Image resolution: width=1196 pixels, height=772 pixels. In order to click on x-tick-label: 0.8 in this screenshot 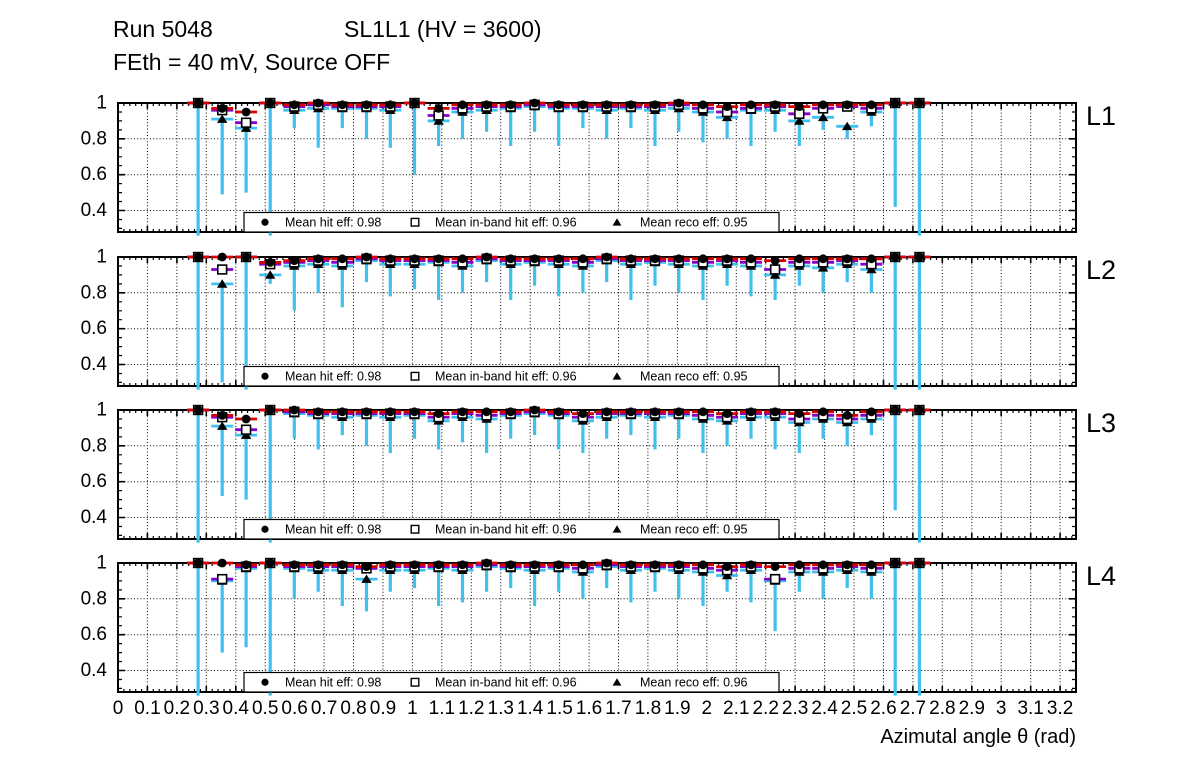, I will do `click(353, 708)`.